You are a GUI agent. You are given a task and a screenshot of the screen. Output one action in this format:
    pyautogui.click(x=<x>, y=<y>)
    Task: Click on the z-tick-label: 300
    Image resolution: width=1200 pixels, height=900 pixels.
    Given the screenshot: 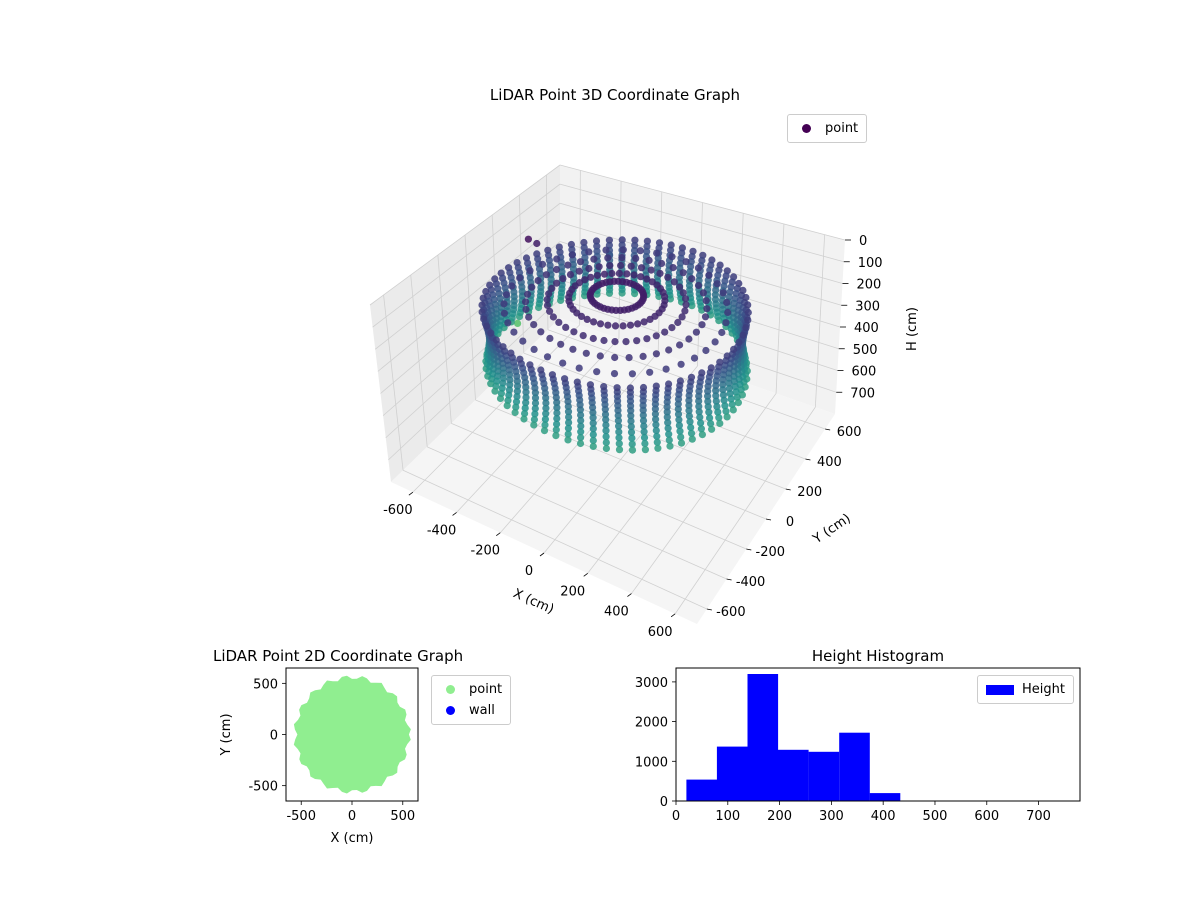 What is the action you would take?
    pyautogui.click(x=867, y=306)
    